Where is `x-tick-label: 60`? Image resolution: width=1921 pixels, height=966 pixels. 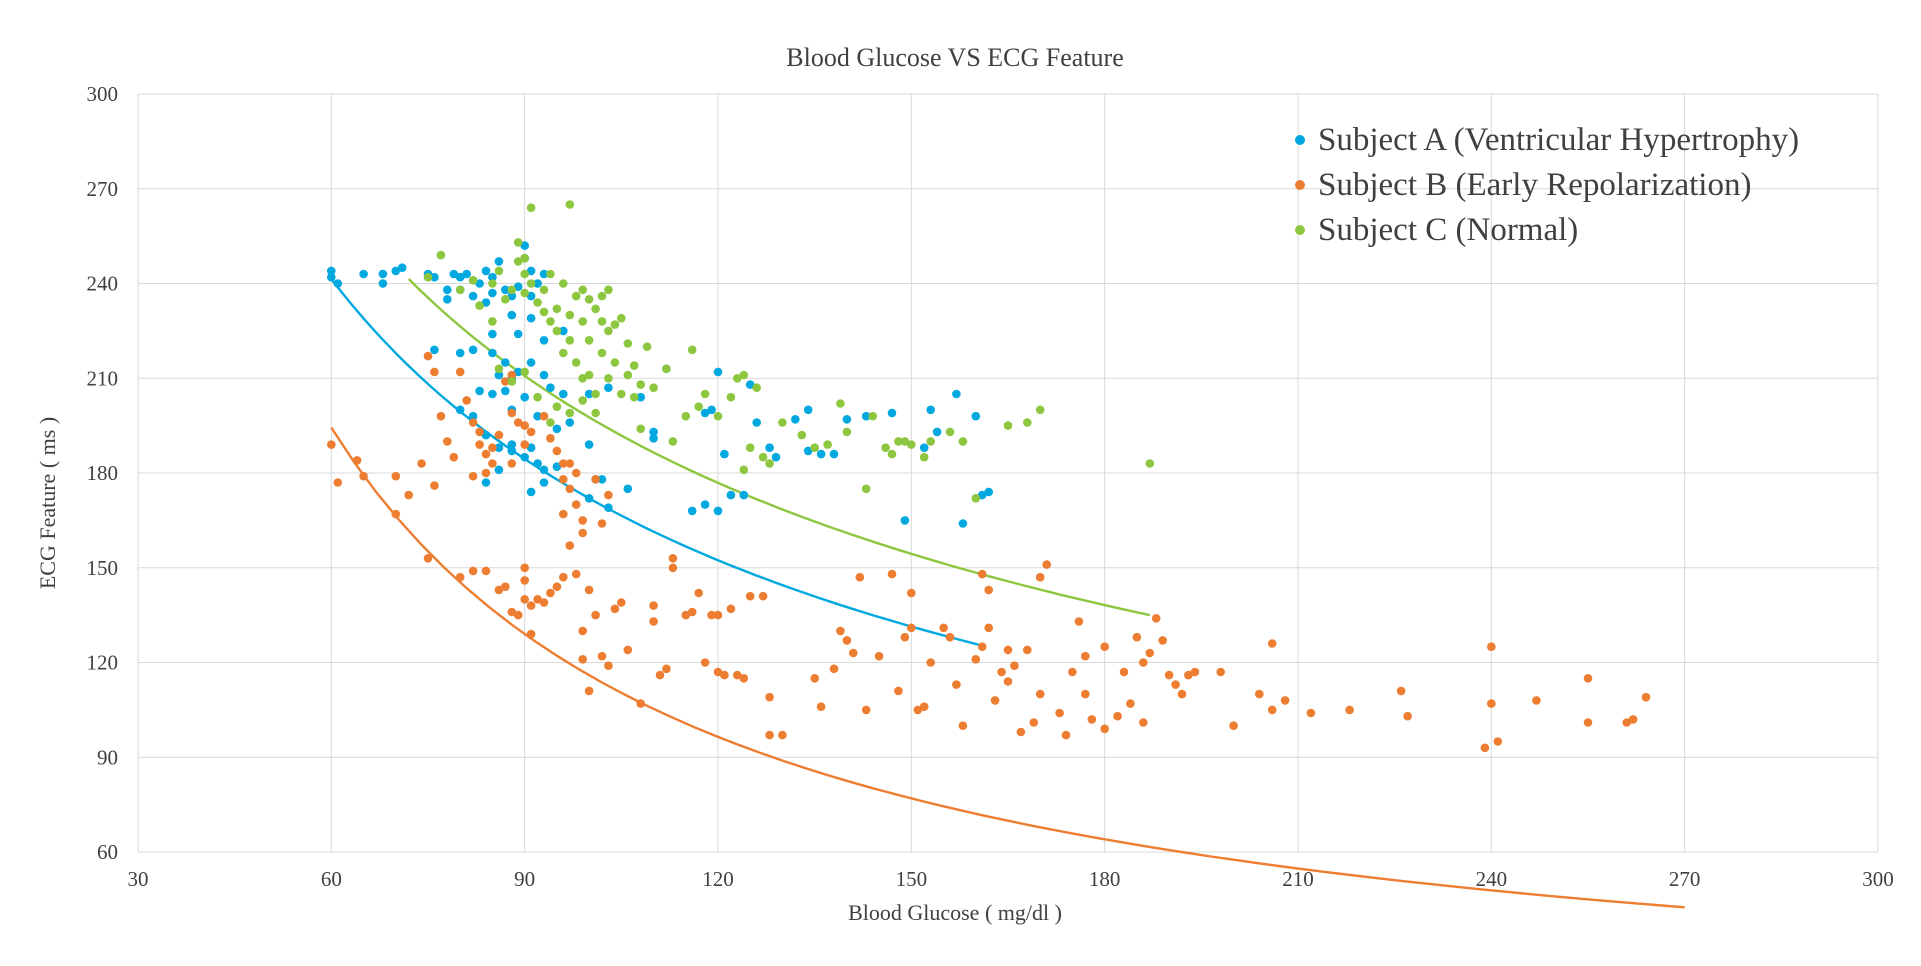 x-tick-label: 60 is located at coordinates (331, 879).